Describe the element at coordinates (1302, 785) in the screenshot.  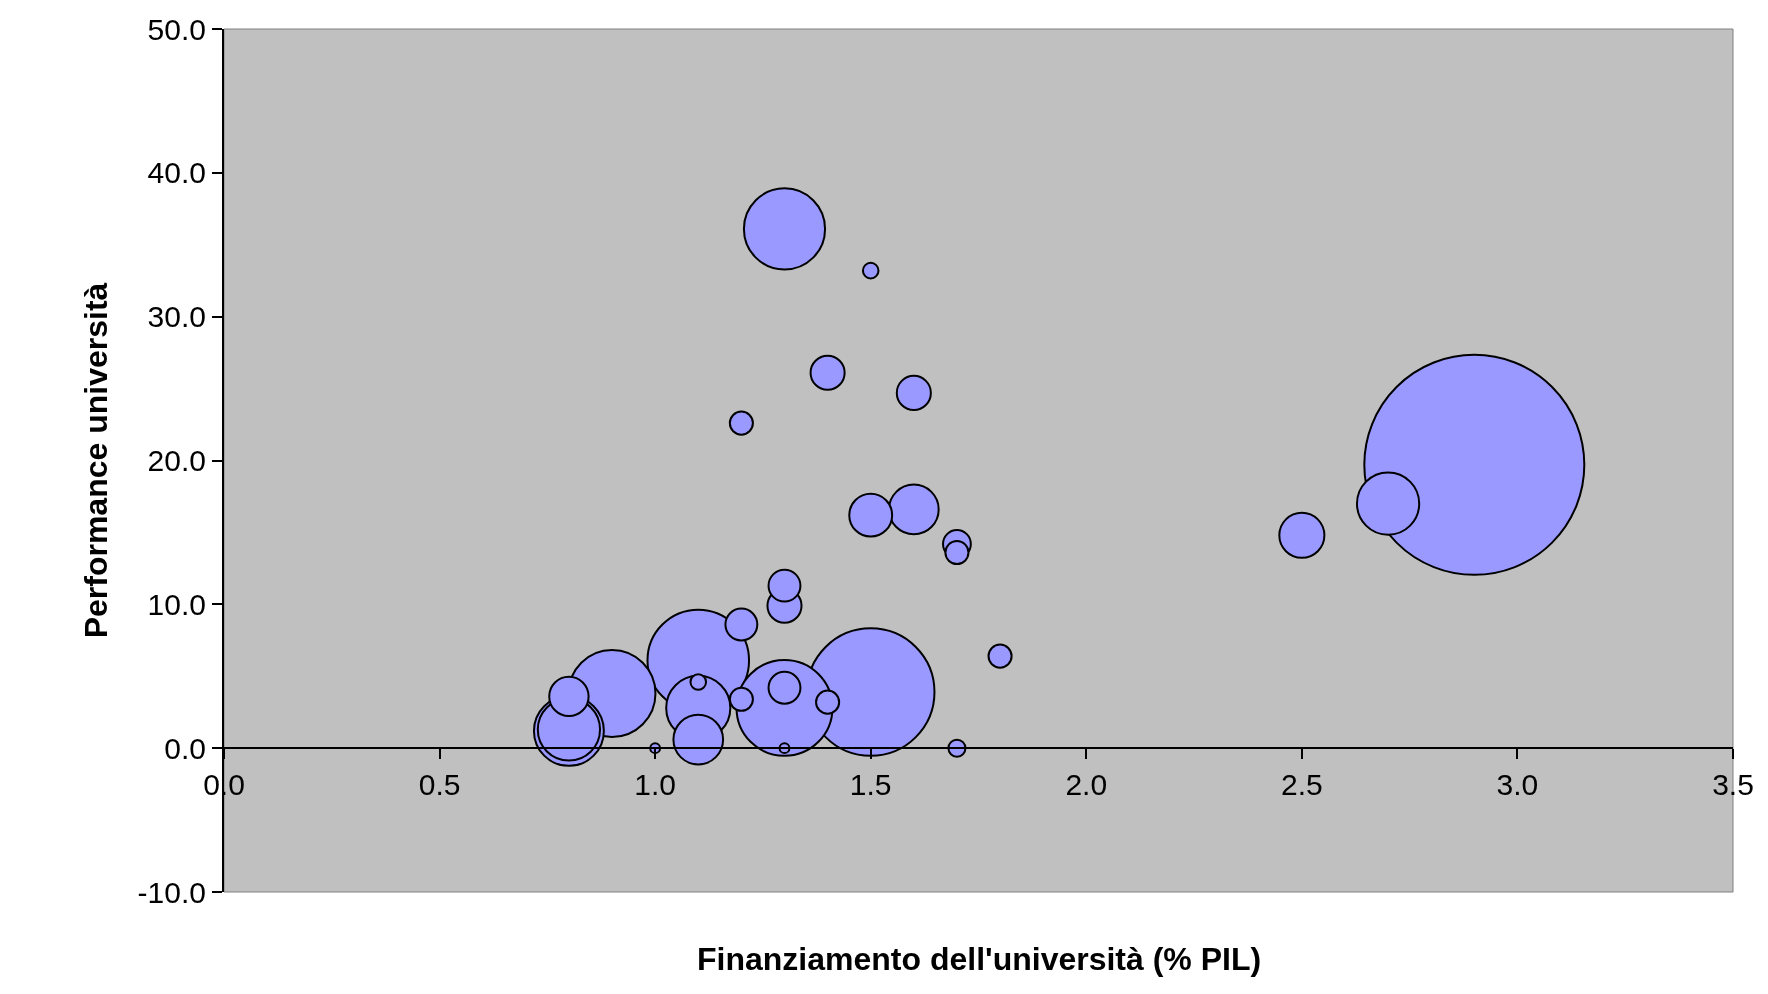
I see `x-tick-label: 2.5` at that location.